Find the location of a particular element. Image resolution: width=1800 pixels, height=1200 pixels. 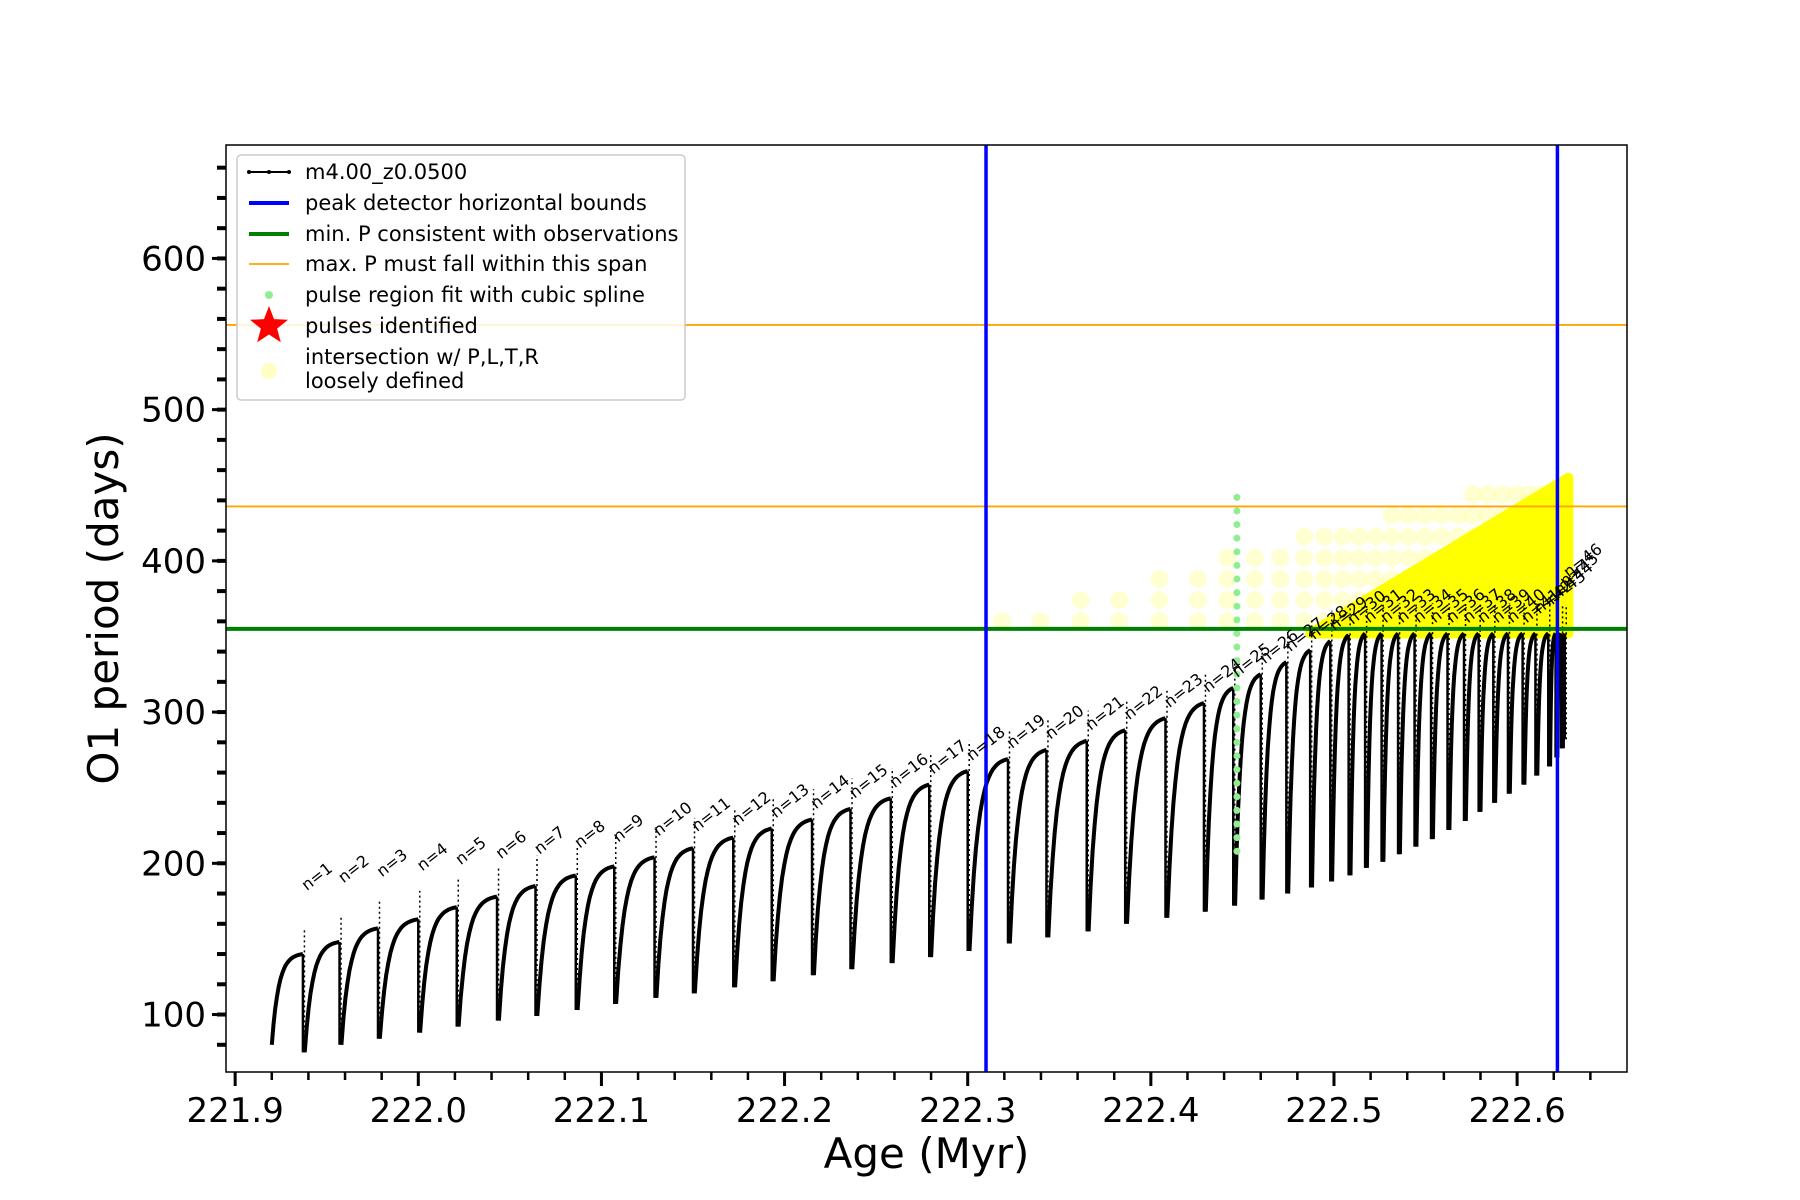

pulse-label: n=5 is located at coordinates (471, 851).